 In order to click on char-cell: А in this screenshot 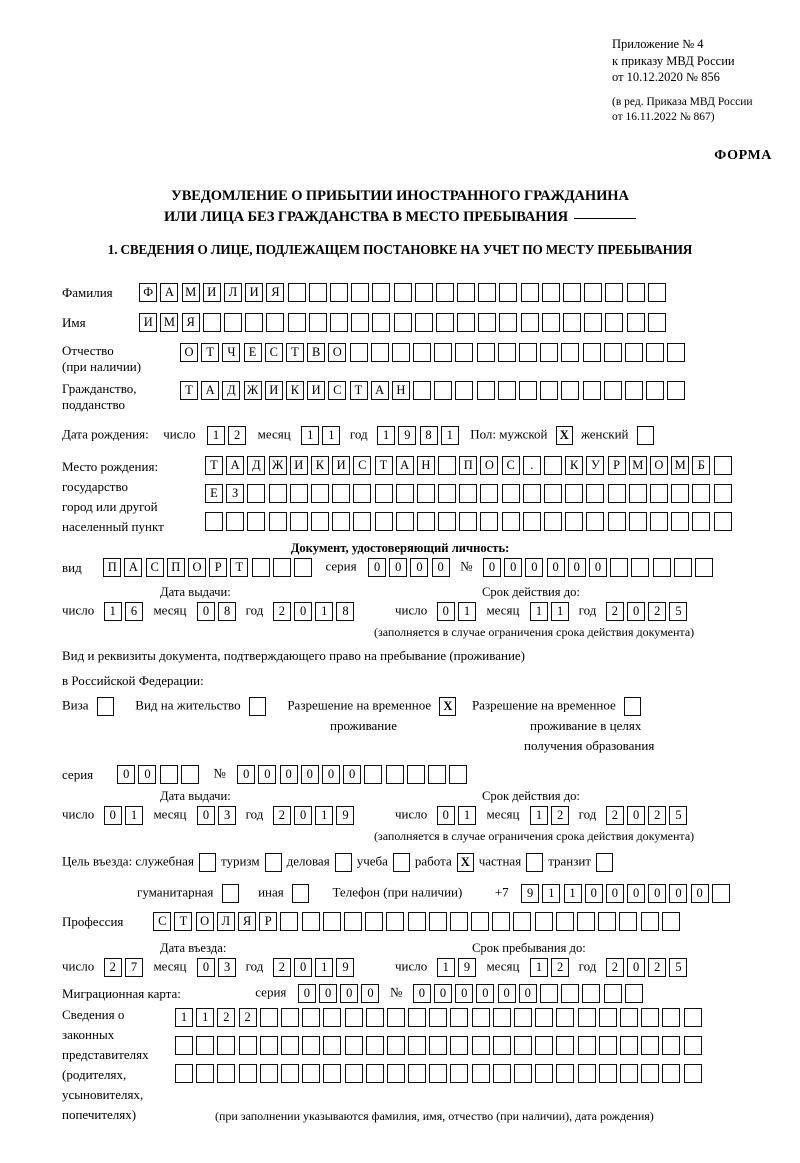, I will do `click(404, 465)`.